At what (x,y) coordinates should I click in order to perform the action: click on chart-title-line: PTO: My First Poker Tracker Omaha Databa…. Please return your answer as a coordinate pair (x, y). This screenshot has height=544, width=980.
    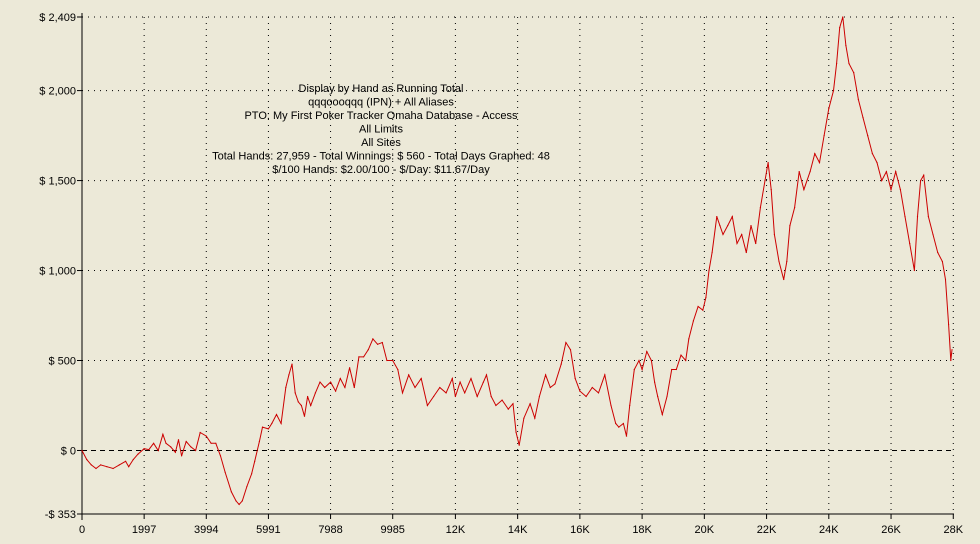
    Looking at the image, I should click on (381, 116).